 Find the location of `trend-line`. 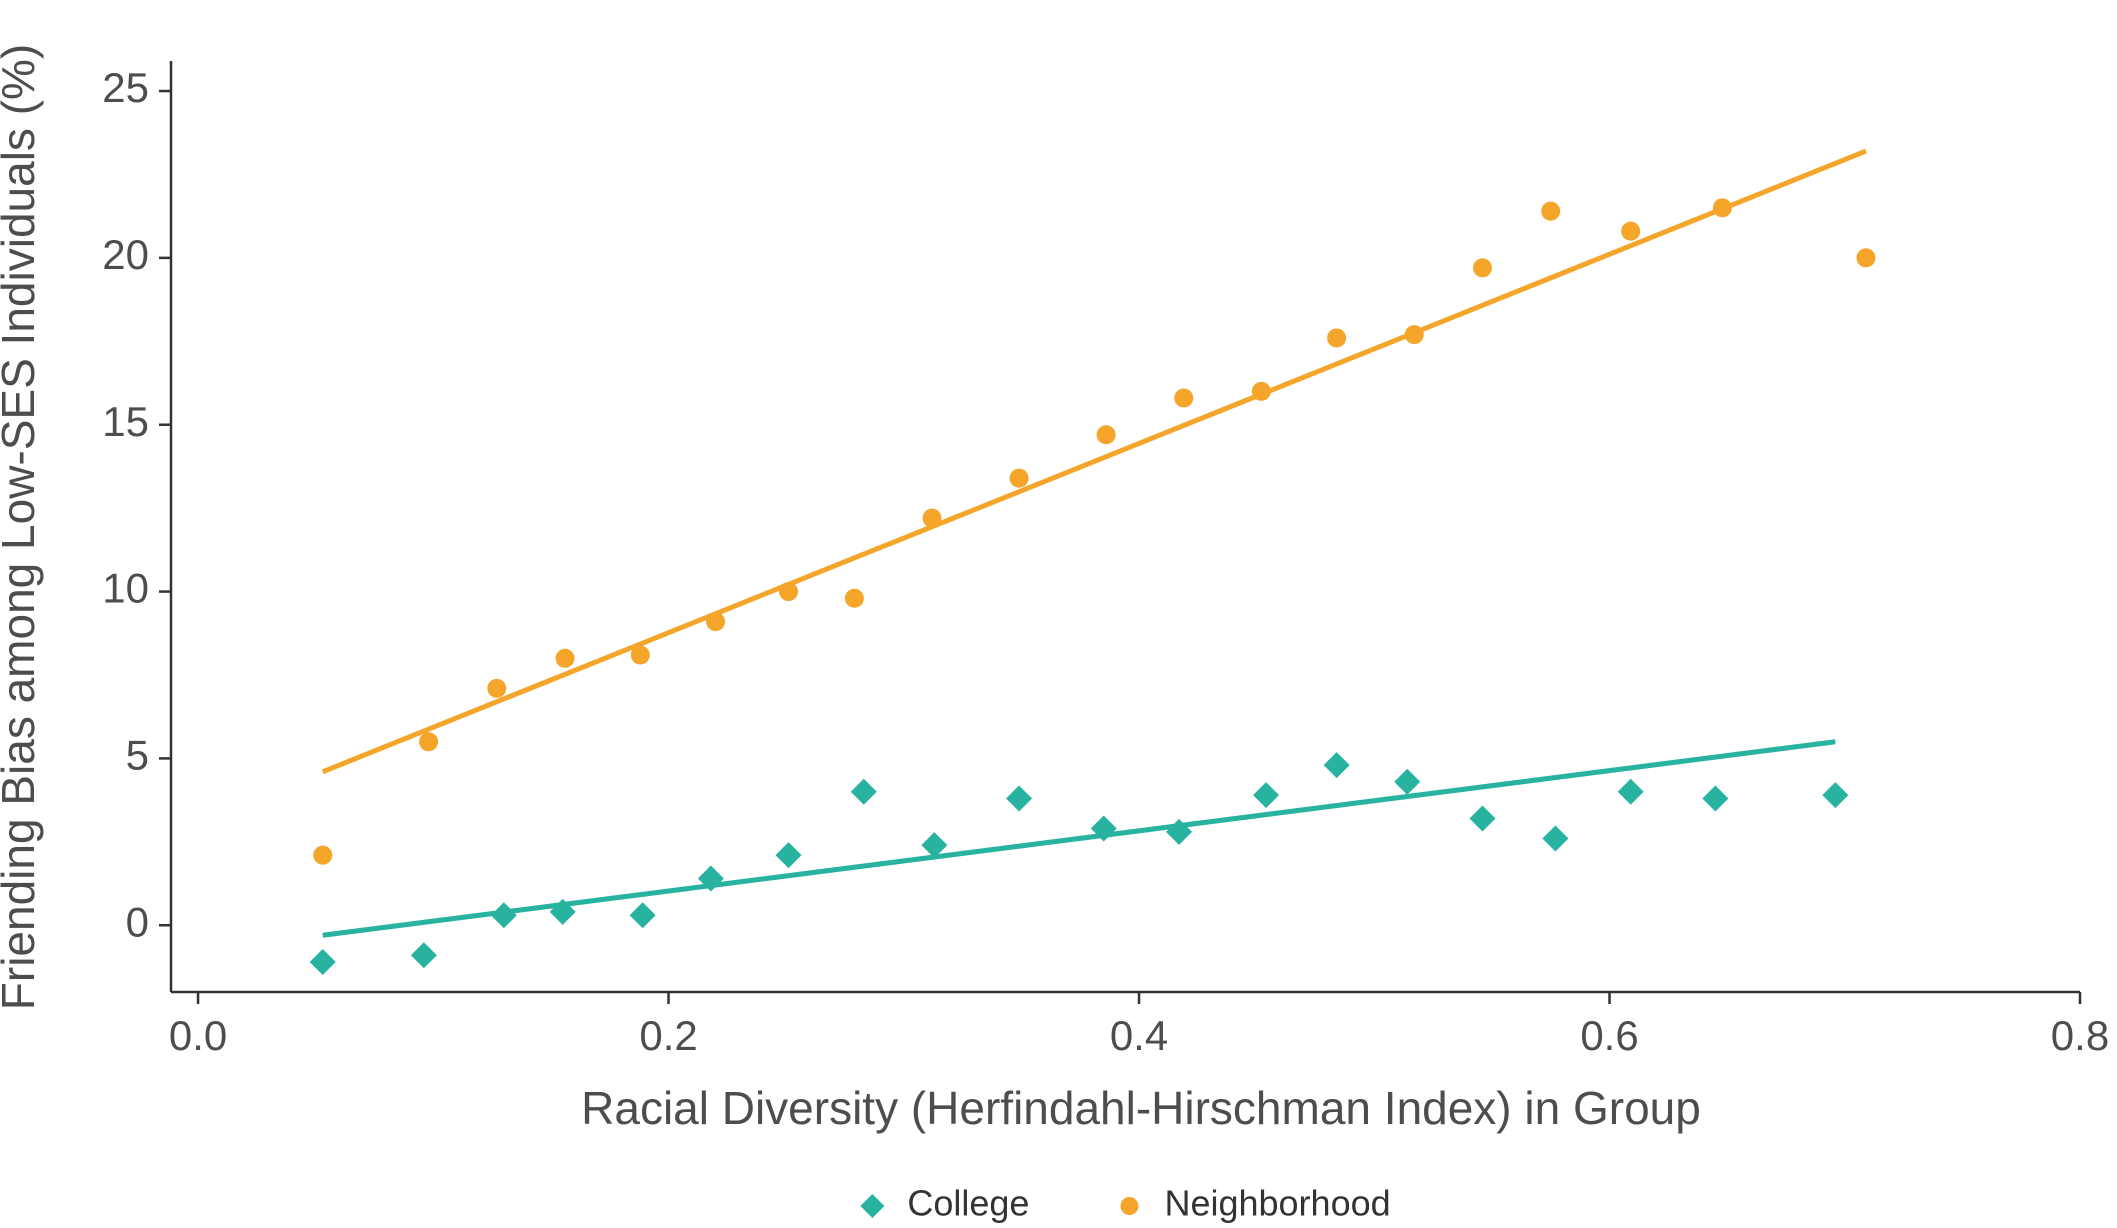

trend-line is located at coordinates (1079, 838).